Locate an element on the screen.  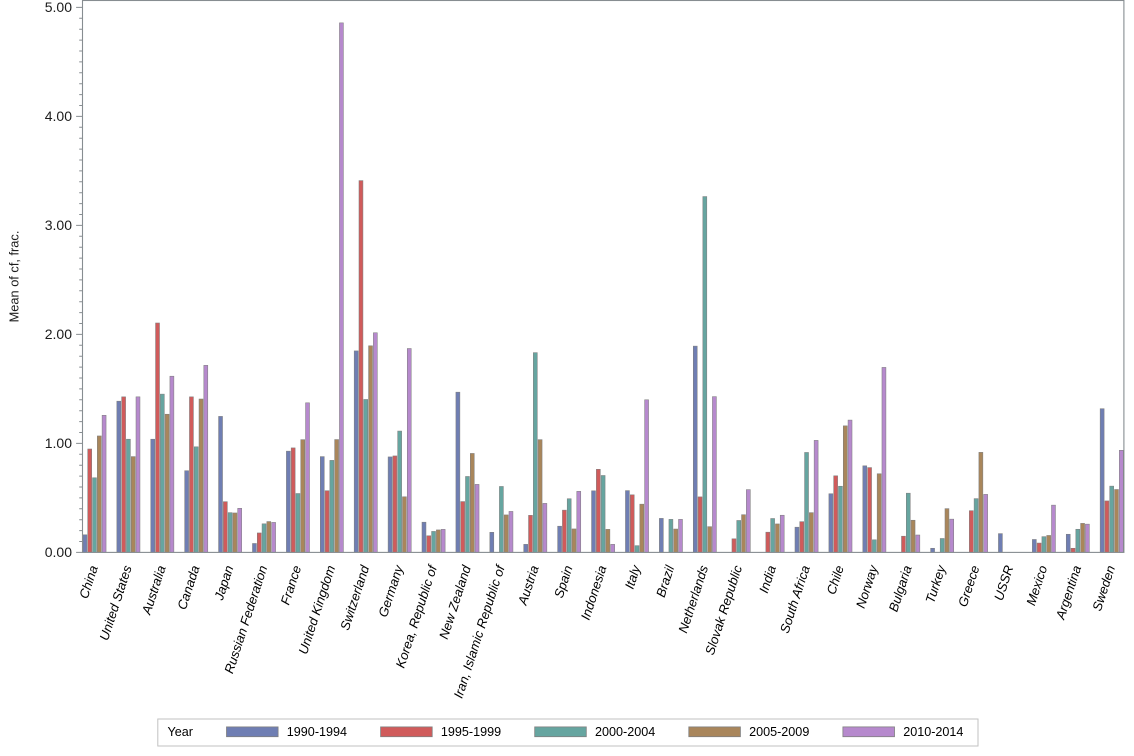
svg-text: Mean of cf, frac. is located at coordinates (14, 277).